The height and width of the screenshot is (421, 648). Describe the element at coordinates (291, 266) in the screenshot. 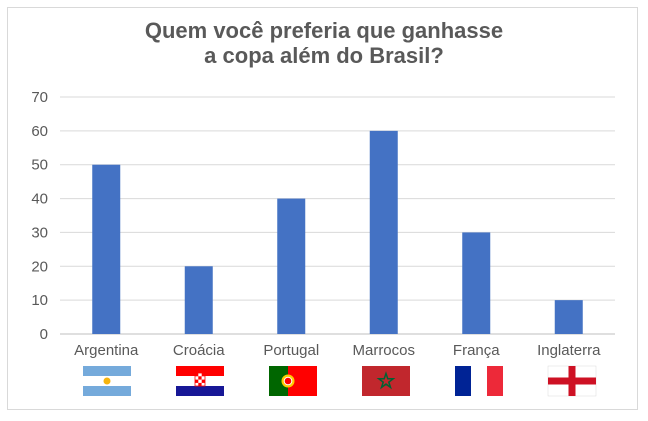

I see `bar-portugal` at that location.